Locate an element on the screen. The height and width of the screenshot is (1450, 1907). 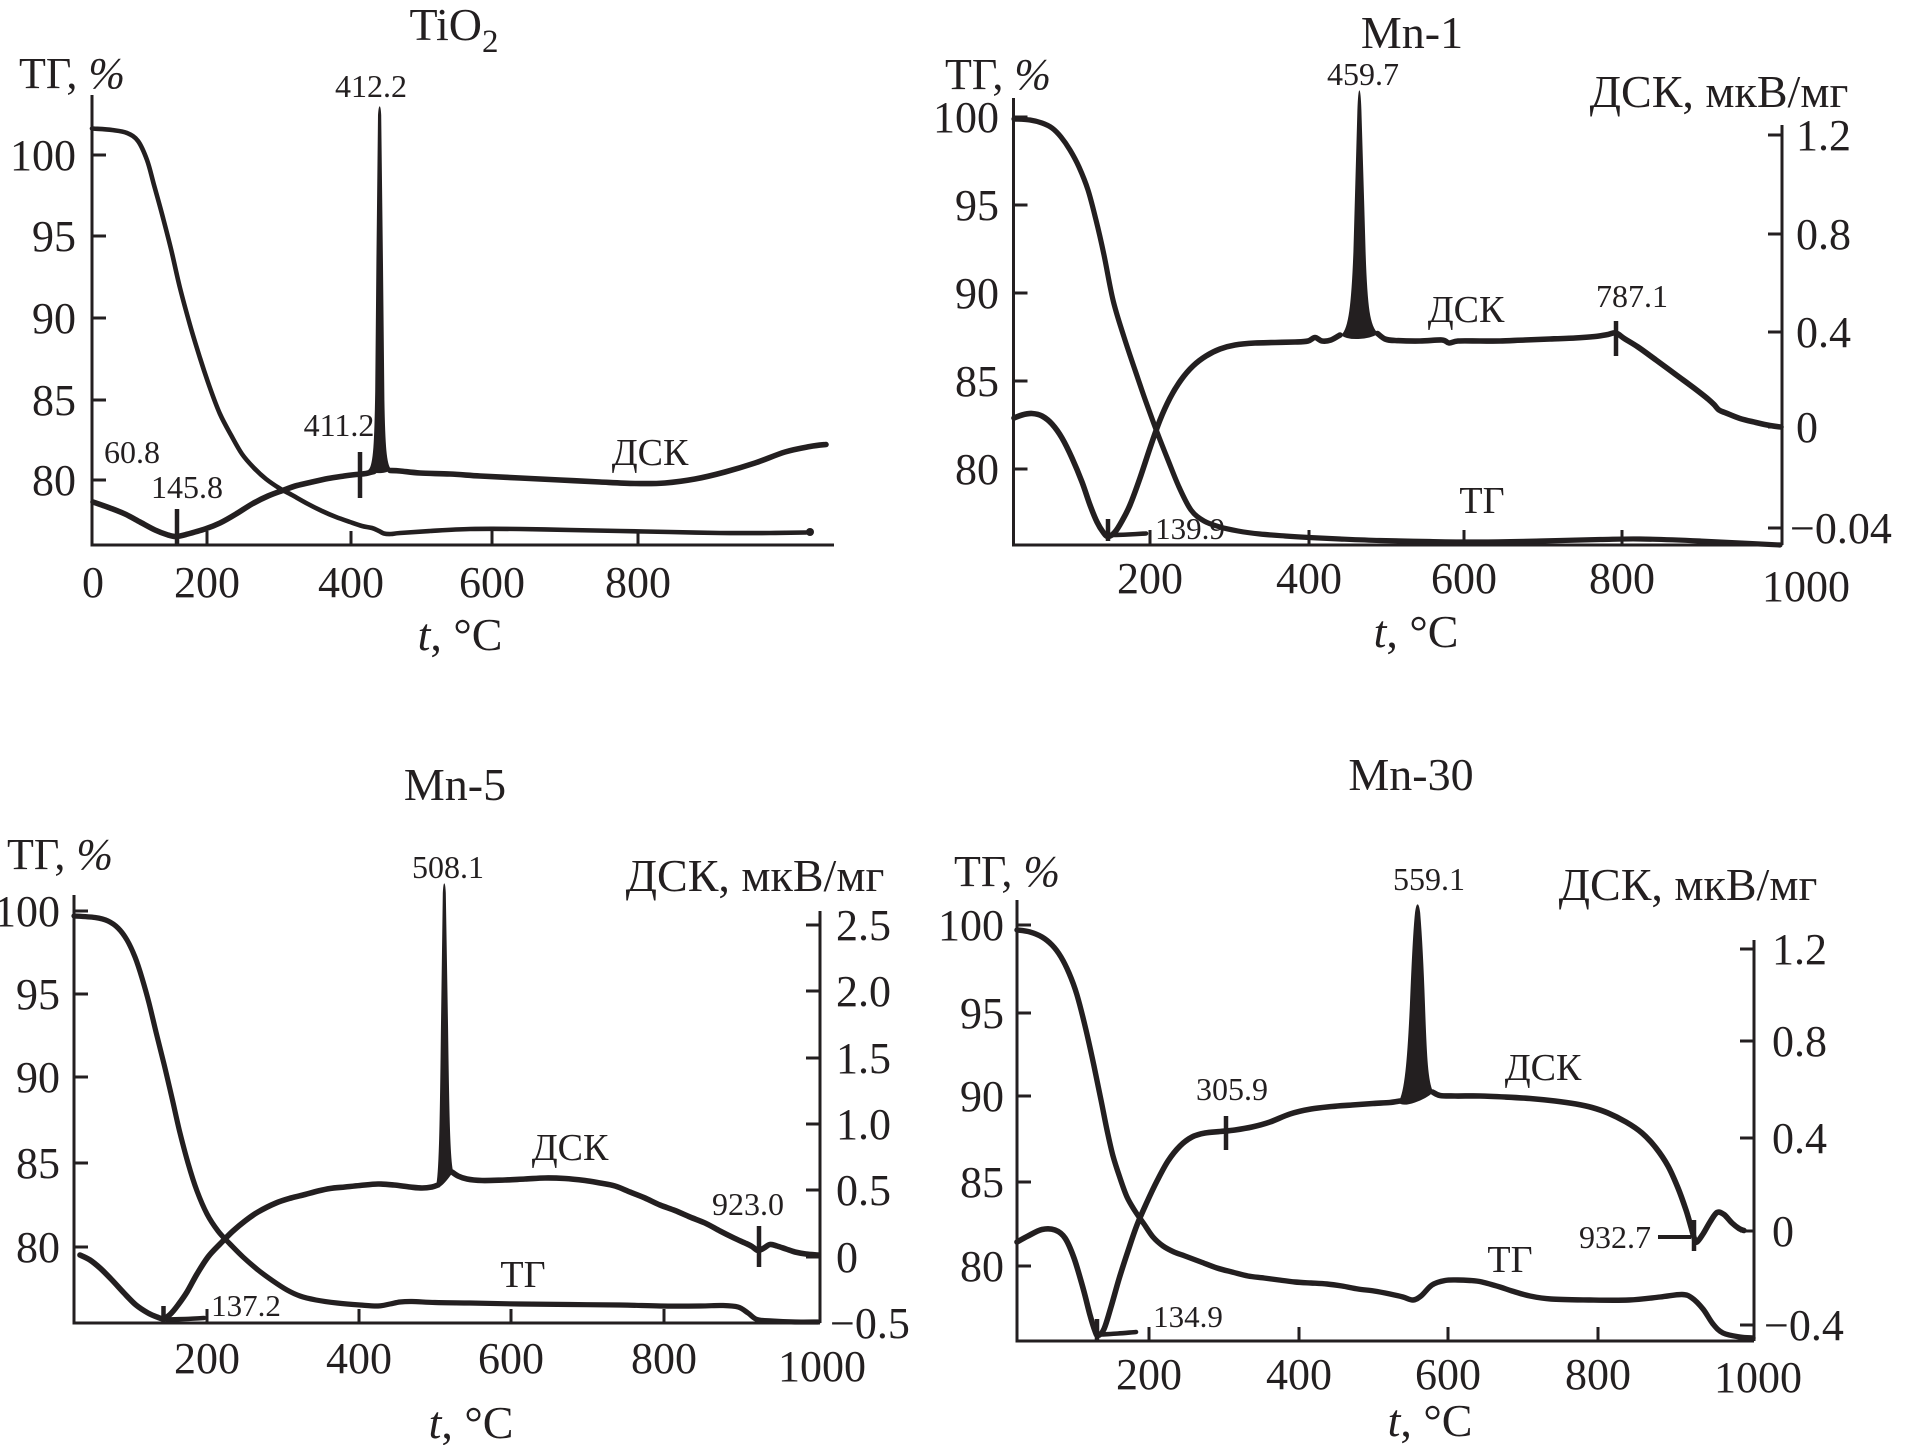
svg-text: 139.9 is located at coordinates (1190, 528).